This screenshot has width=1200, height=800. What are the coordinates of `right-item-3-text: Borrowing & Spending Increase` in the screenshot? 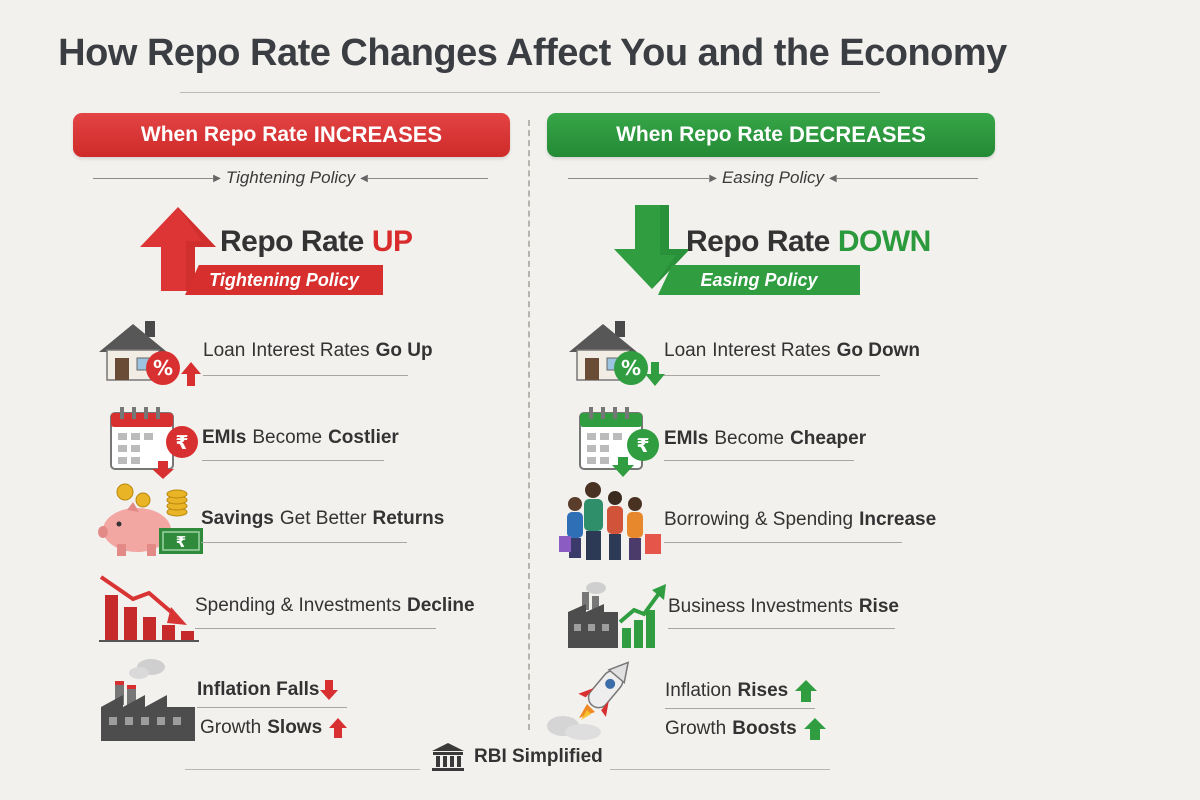 It's located at (800, 520).